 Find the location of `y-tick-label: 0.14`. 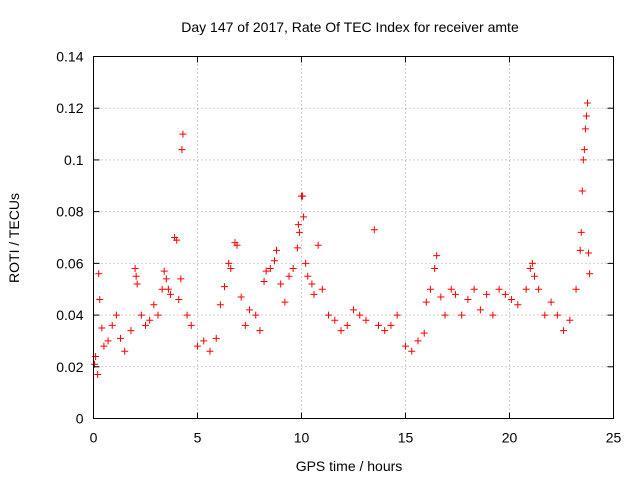

y-tick-label: 0.14 is located at coordinates (69, 57).